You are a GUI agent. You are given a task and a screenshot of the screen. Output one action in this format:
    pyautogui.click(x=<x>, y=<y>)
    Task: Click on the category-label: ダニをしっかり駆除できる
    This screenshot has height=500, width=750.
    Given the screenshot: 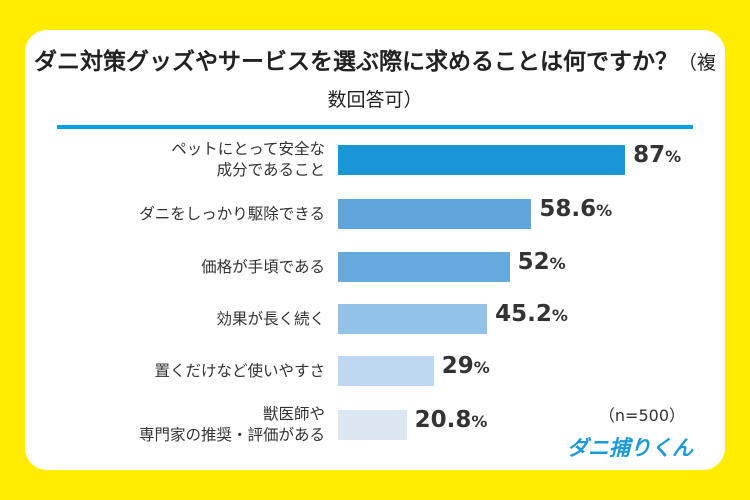 What is the action you would take?
    pyautogui.click(x=232, y=213)
    